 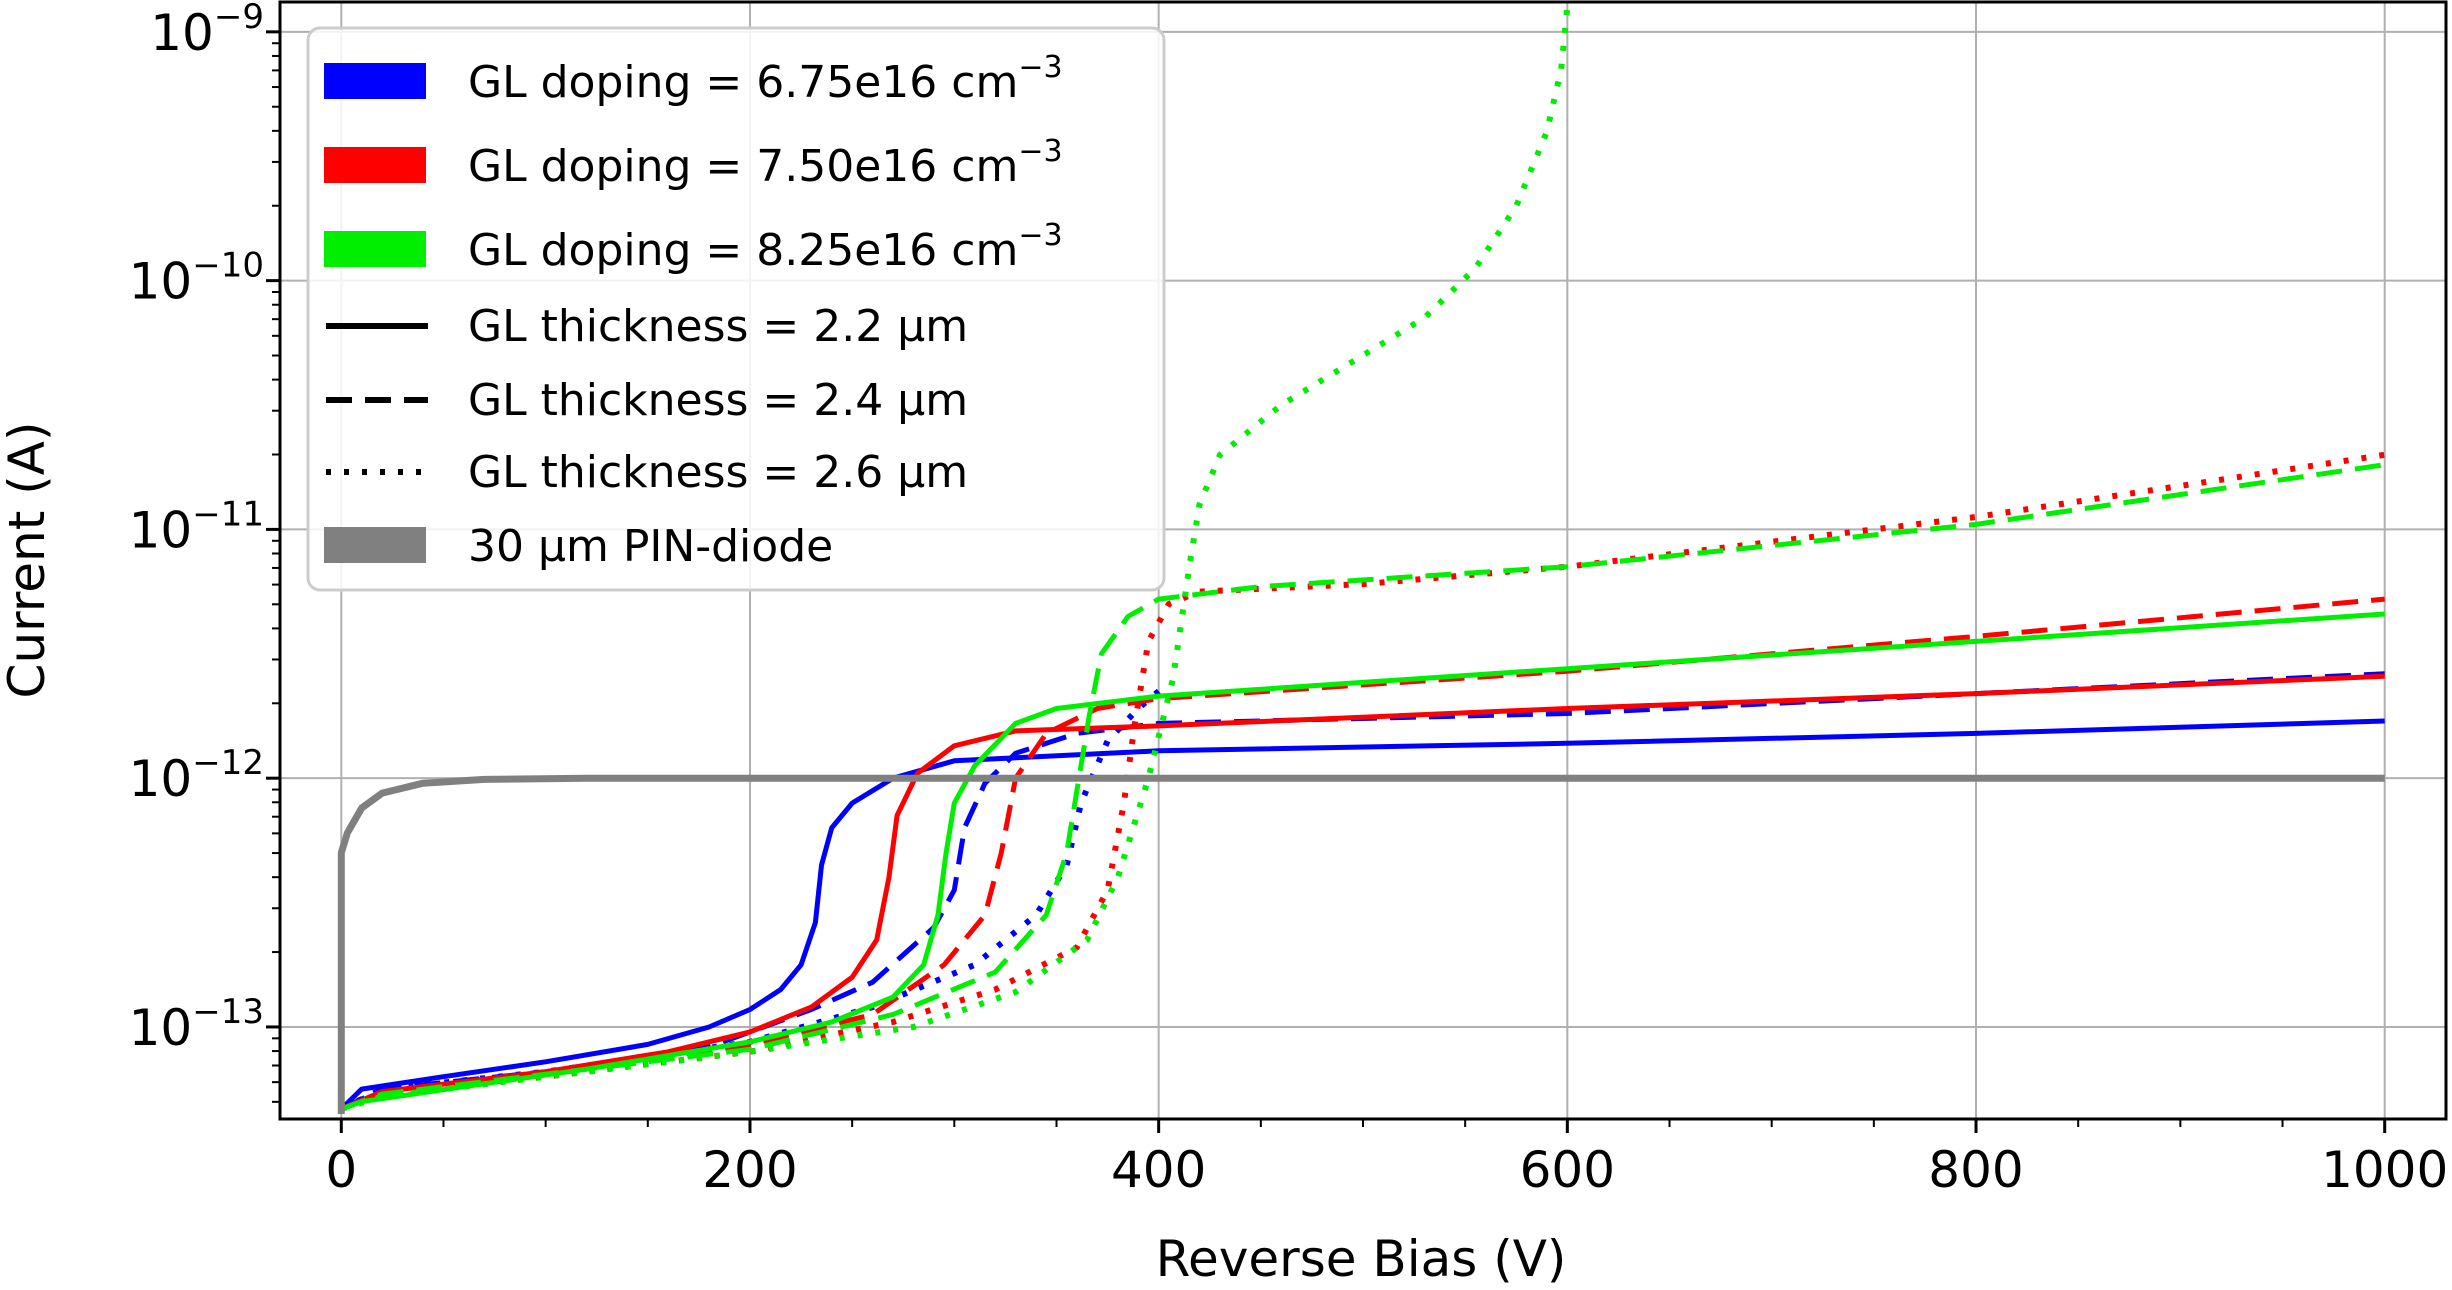 What do you see at coordinates (765, 79) in the screenshot?
I see `legend-label: GL doping = 6.75e16 cm−3` at bounding box center [765, 79].